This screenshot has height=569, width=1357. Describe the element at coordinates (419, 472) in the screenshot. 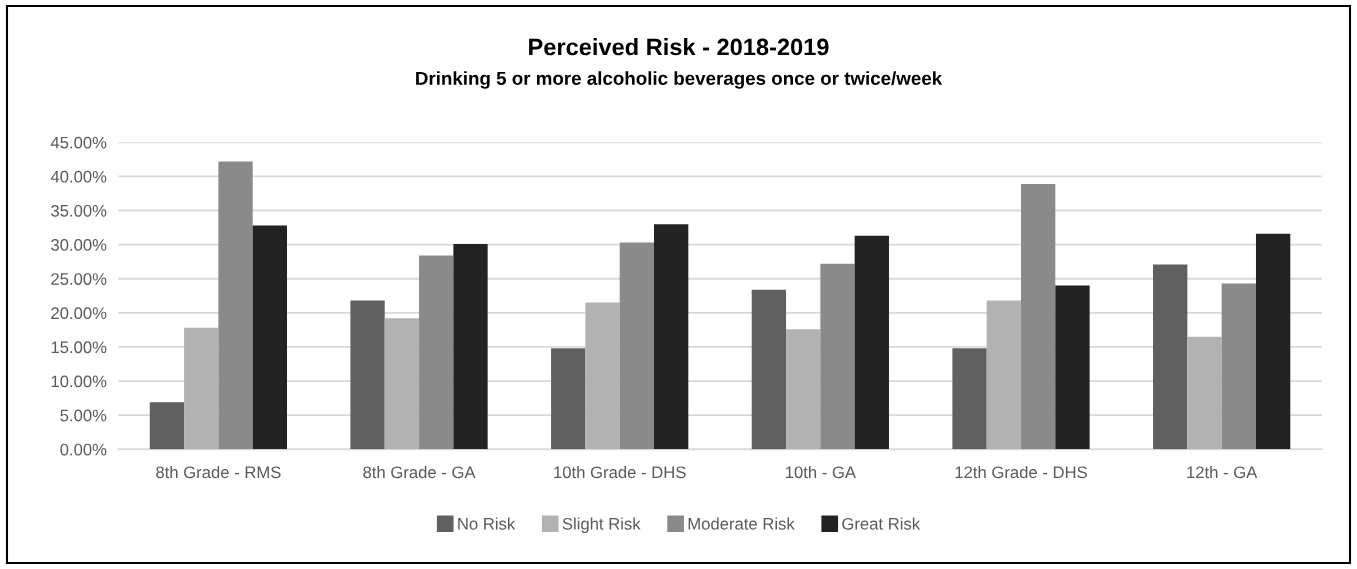

I see `x-tick-label: 8th Grade - GA` at that location.